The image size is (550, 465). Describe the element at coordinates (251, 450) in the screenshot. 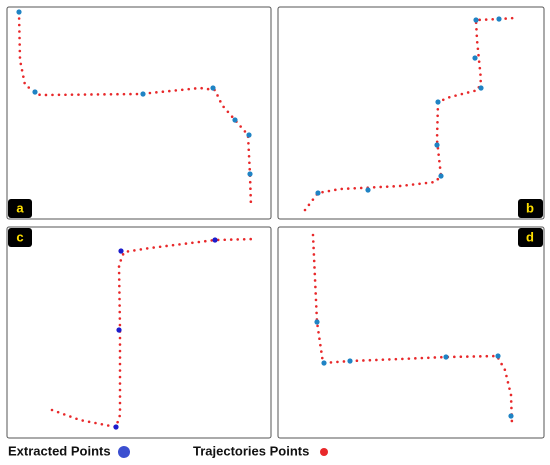

I see `legend-label: Trajectories Points` at that location.